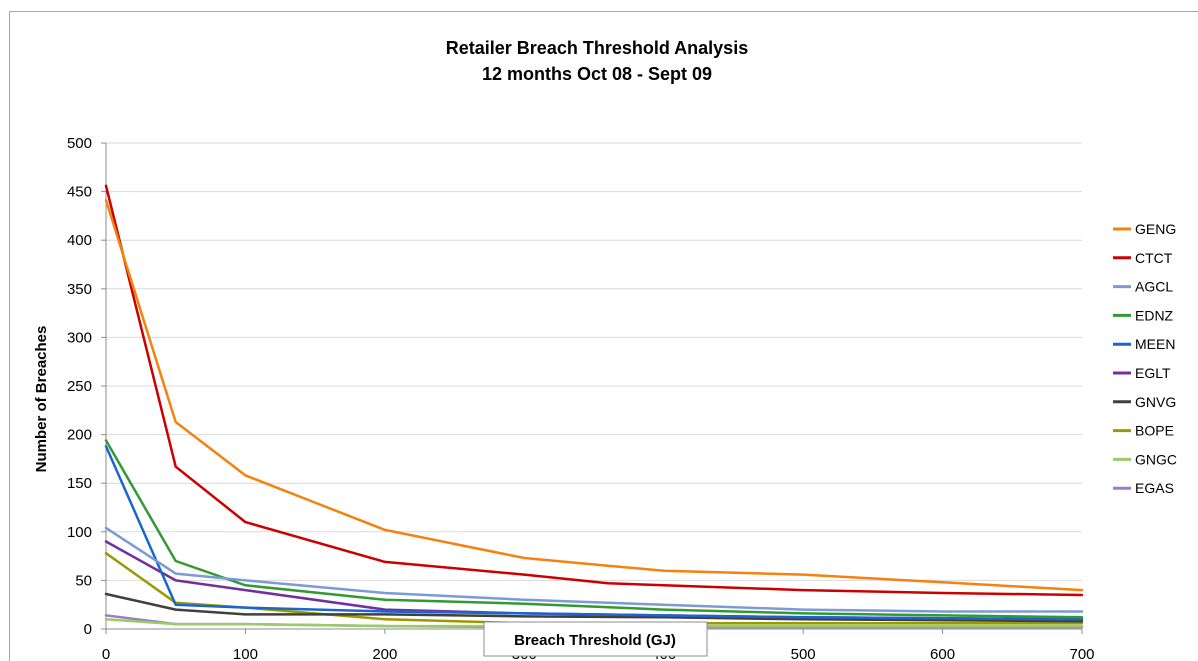 The width and height of the screenshot is (1198, 661). I want to click on y-tick-label: 250, so click(79, 386).